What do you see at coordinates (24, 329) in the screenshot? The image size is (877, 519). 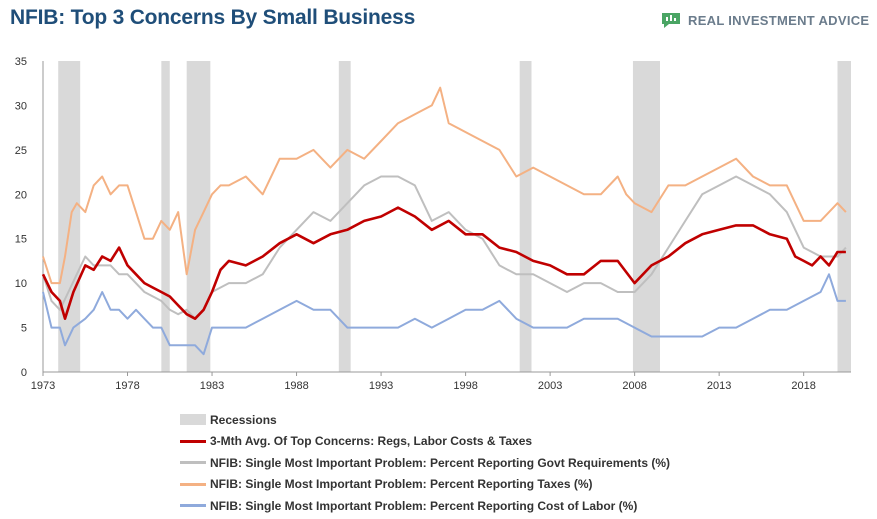 I see `y-tick-label: 5` at bounding box center [24, 329].